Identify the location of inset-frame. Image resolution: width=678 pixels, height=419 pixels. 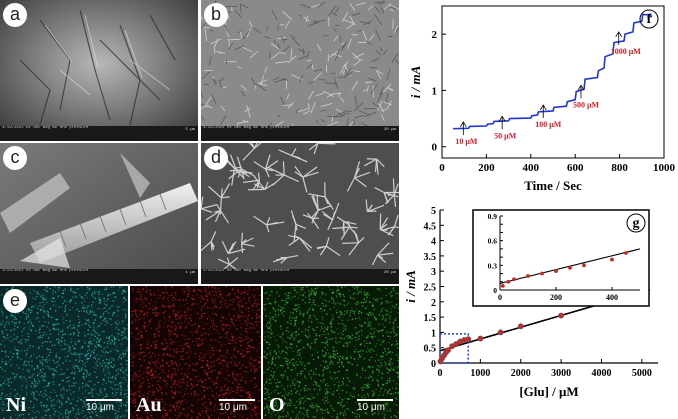
(561, 258).